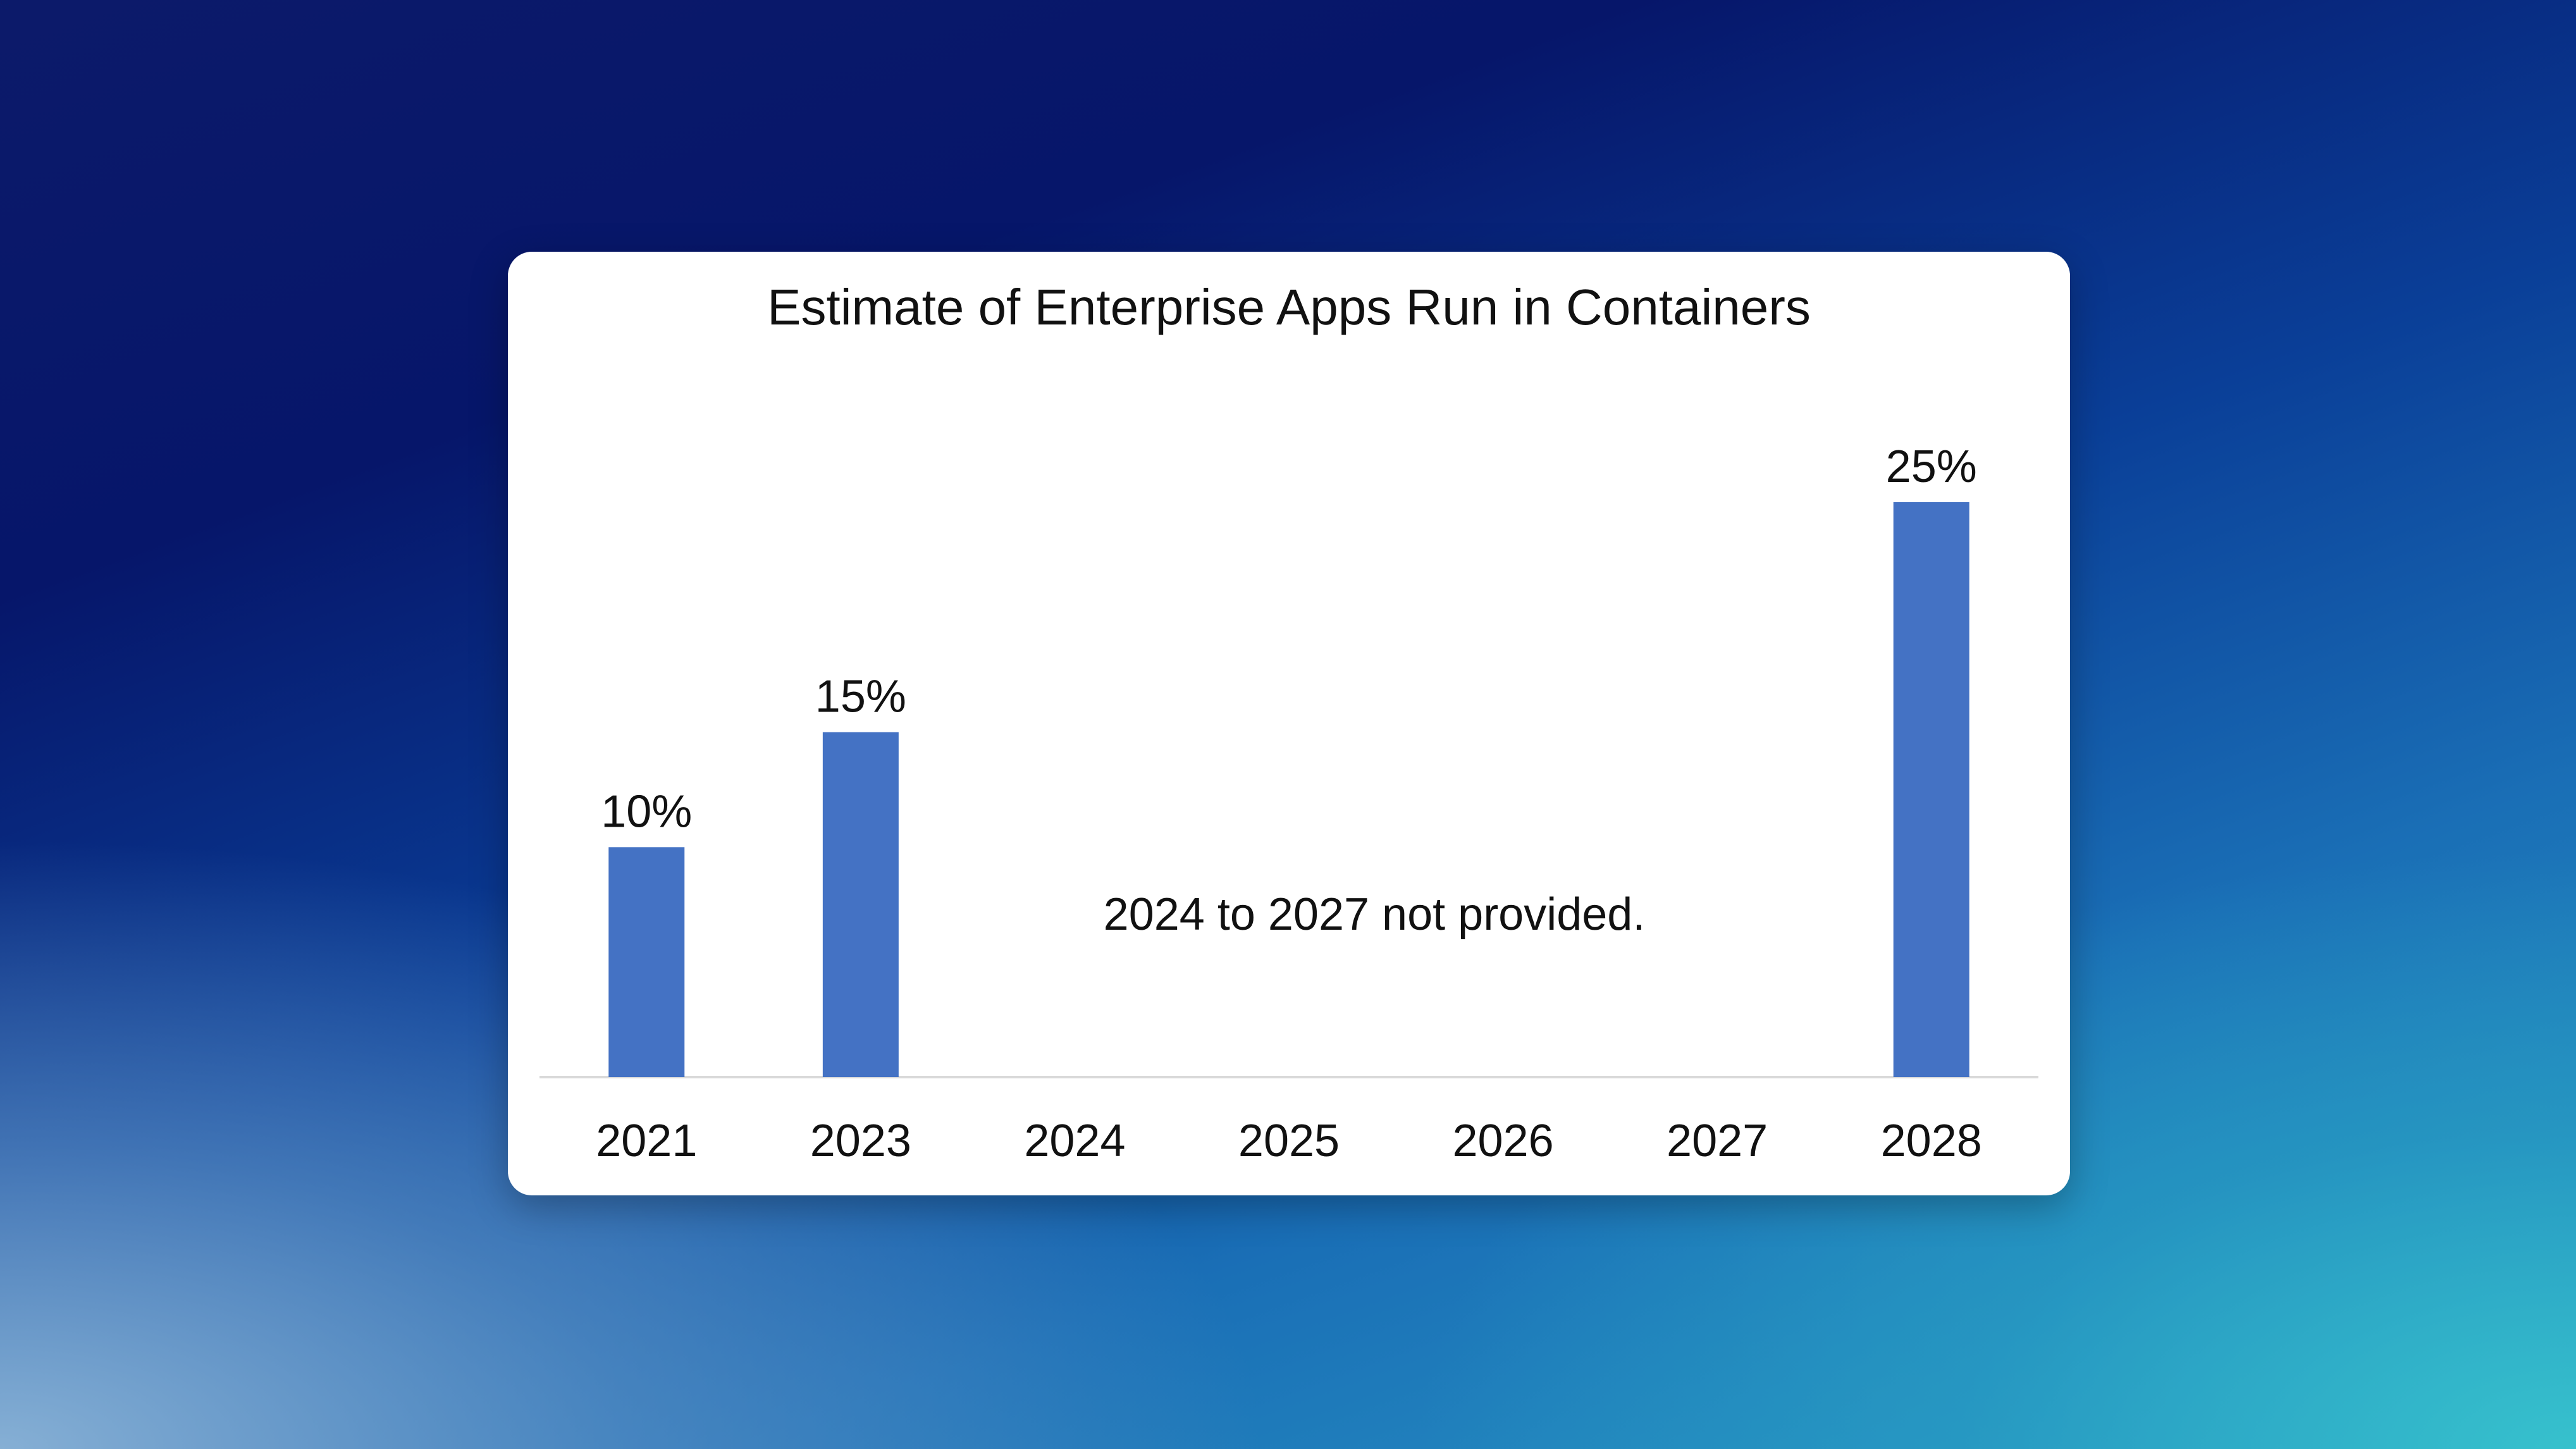 Image resolution: width=2576 pixels, height=1449 pixels. Describe the element at coordinates (1289, 639) in the screenshot. I see `value-labels-group: 10% 15% 25%` at that location.